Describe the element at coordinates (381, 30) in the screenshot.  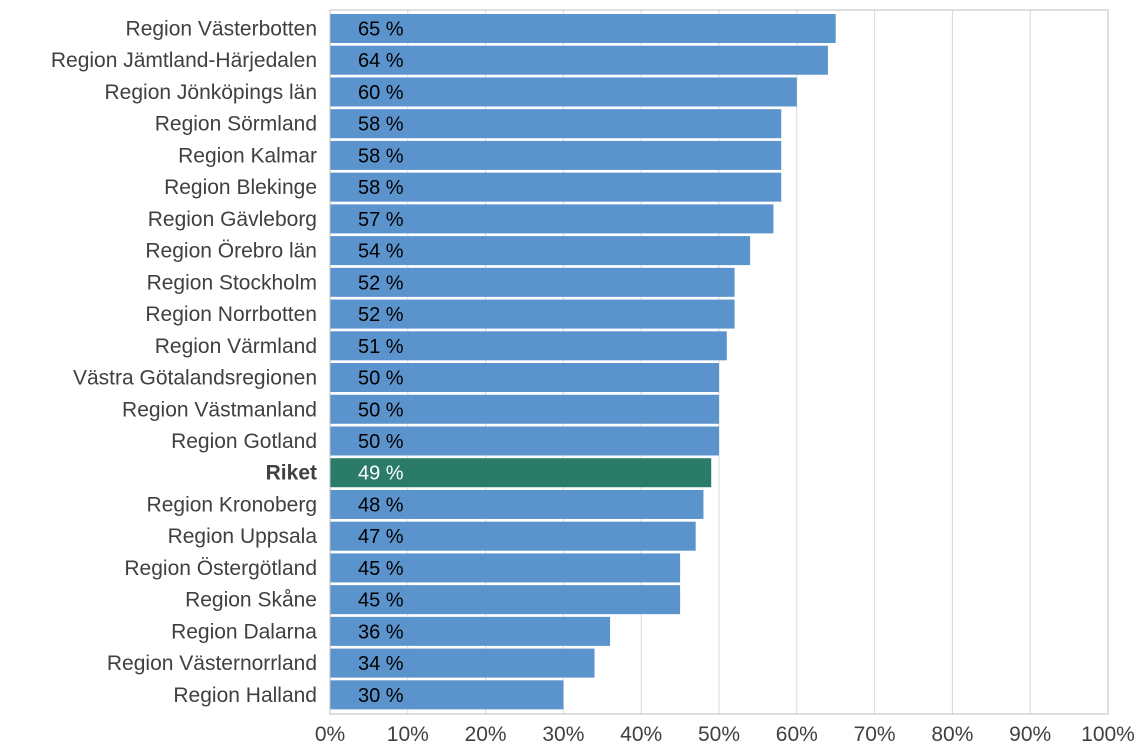
I see `bar-value-label: 65 %` at that location.